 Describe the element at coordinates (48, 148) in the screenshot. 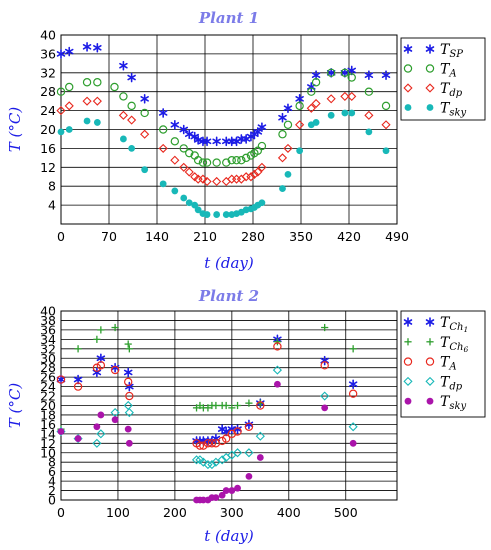

I see `y-tick-label: 16` at that location.